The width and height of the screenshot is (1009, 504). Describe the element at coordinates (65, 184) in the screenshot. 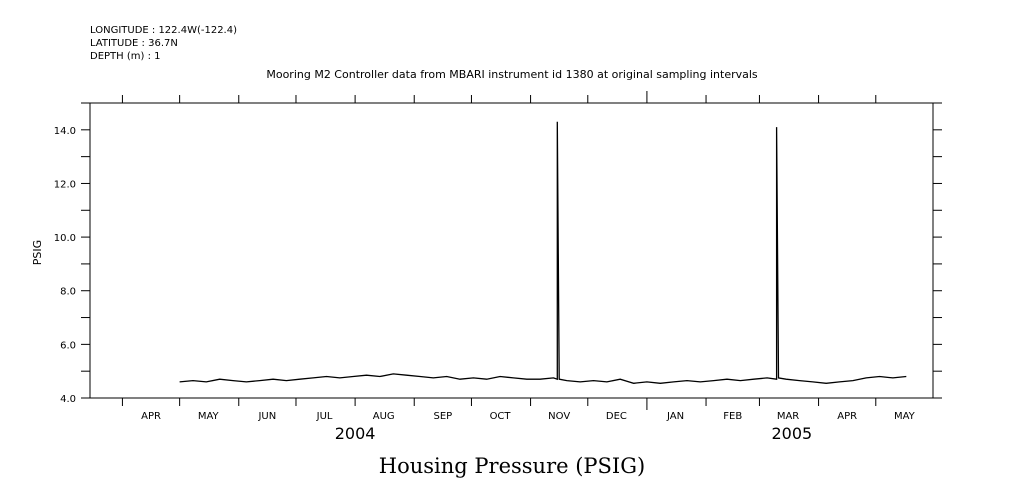

I see `y-tick-label: 12.0` at that location.